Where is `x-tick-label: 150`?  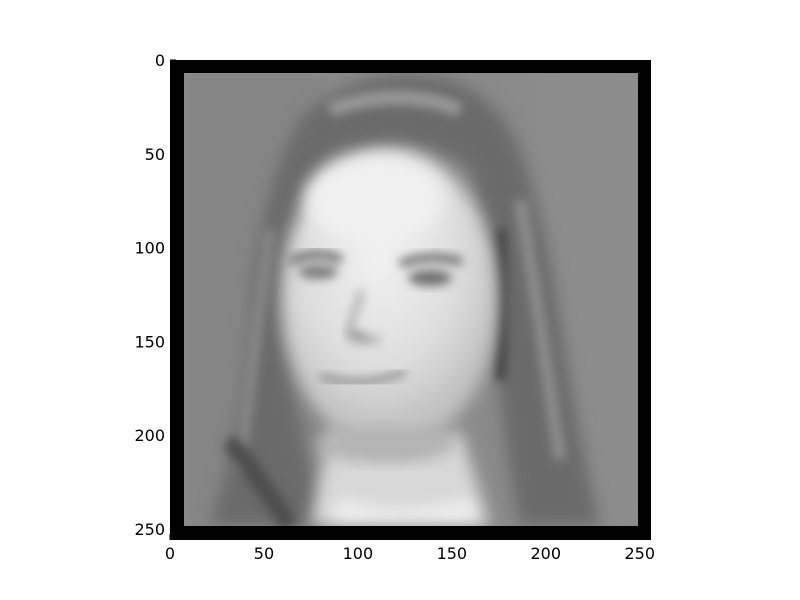 x-tick-label: 150 is located at coordinates (452, 553).